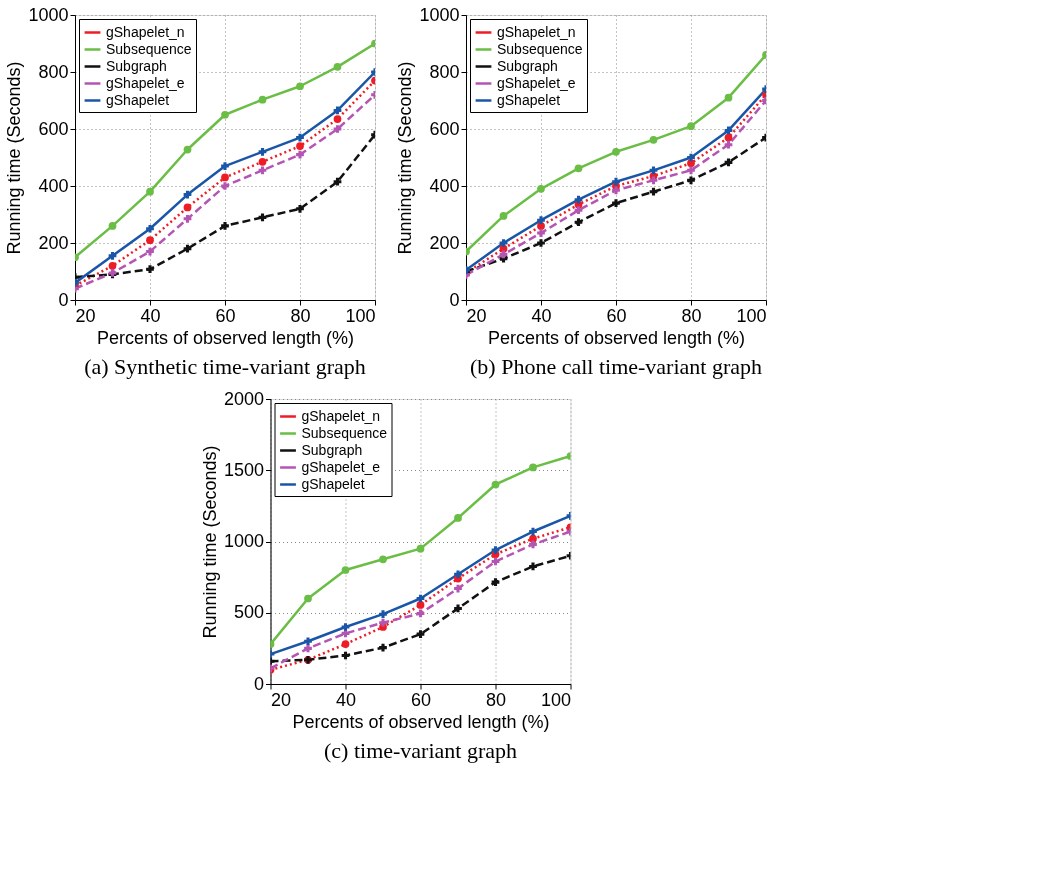  Describe the element at coordinates (616, 366) in the screenshot. I see `text: (b) Phone call time-variant graph` at that location.